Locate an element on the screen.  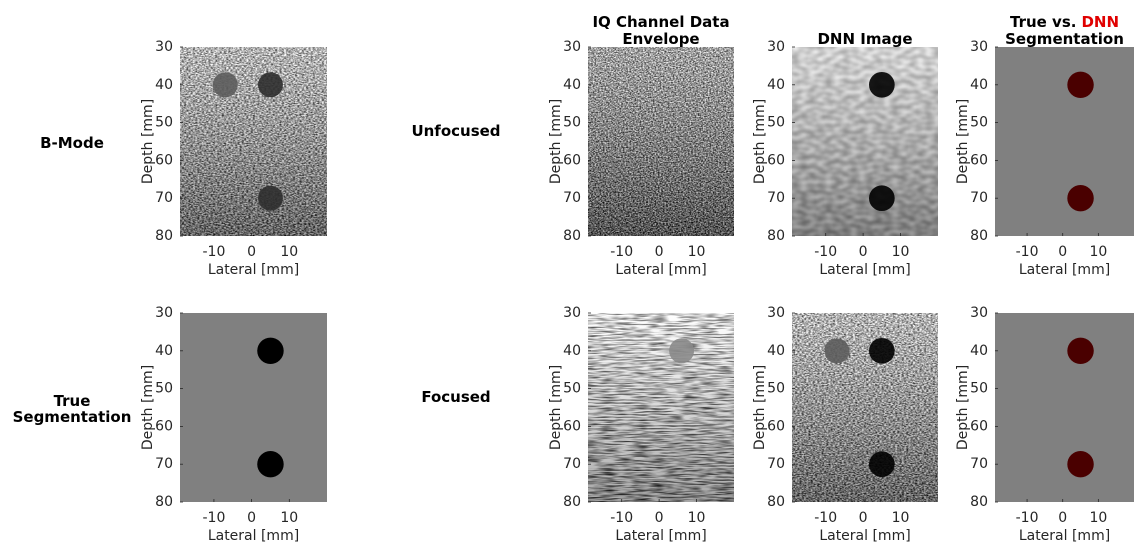
panel-title: Segmentation is located at coordinates (1064, 39).